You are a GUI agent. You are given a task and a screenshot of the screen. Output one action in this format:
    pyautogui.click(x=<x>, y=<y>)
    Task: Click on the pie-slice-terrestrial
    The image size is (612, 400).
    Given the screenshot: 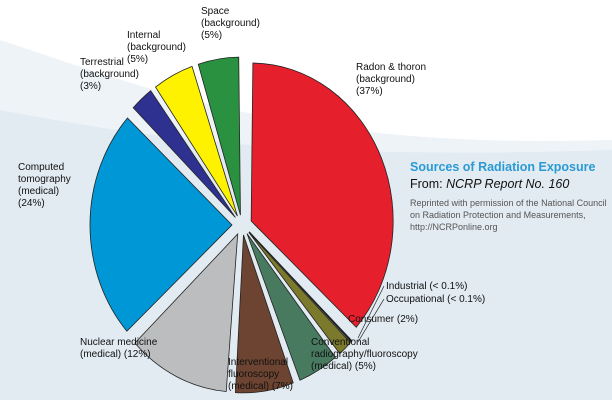 What is the action you would take?
    pyautogui.click(x=184, y=154)
    